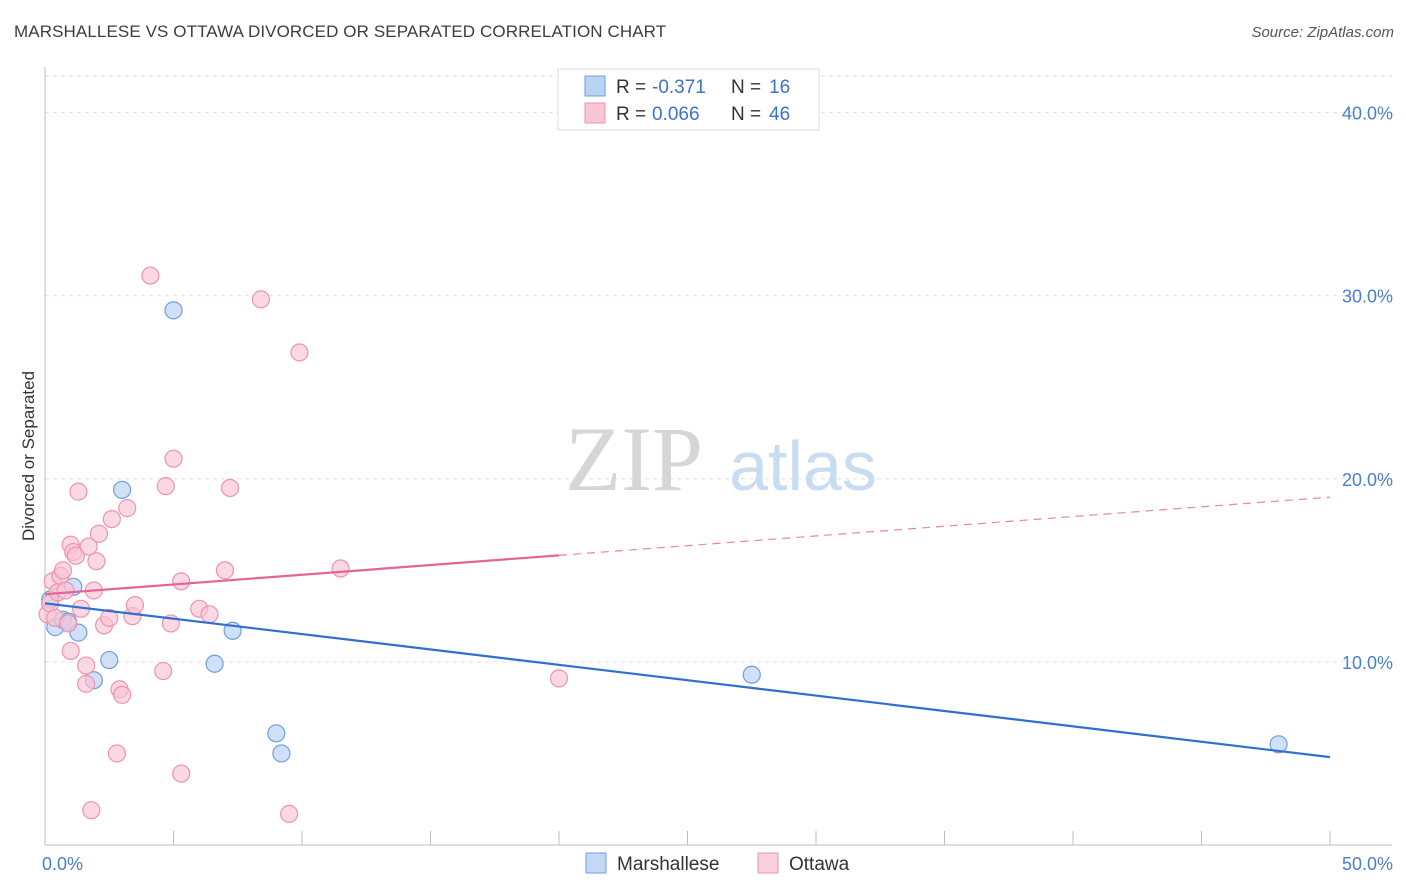 This screenshot has height=892, width=1406. Describe the element at coordinates (302, 575) in the screenshot. I see `ottawa-trend-line-solid` at that location.